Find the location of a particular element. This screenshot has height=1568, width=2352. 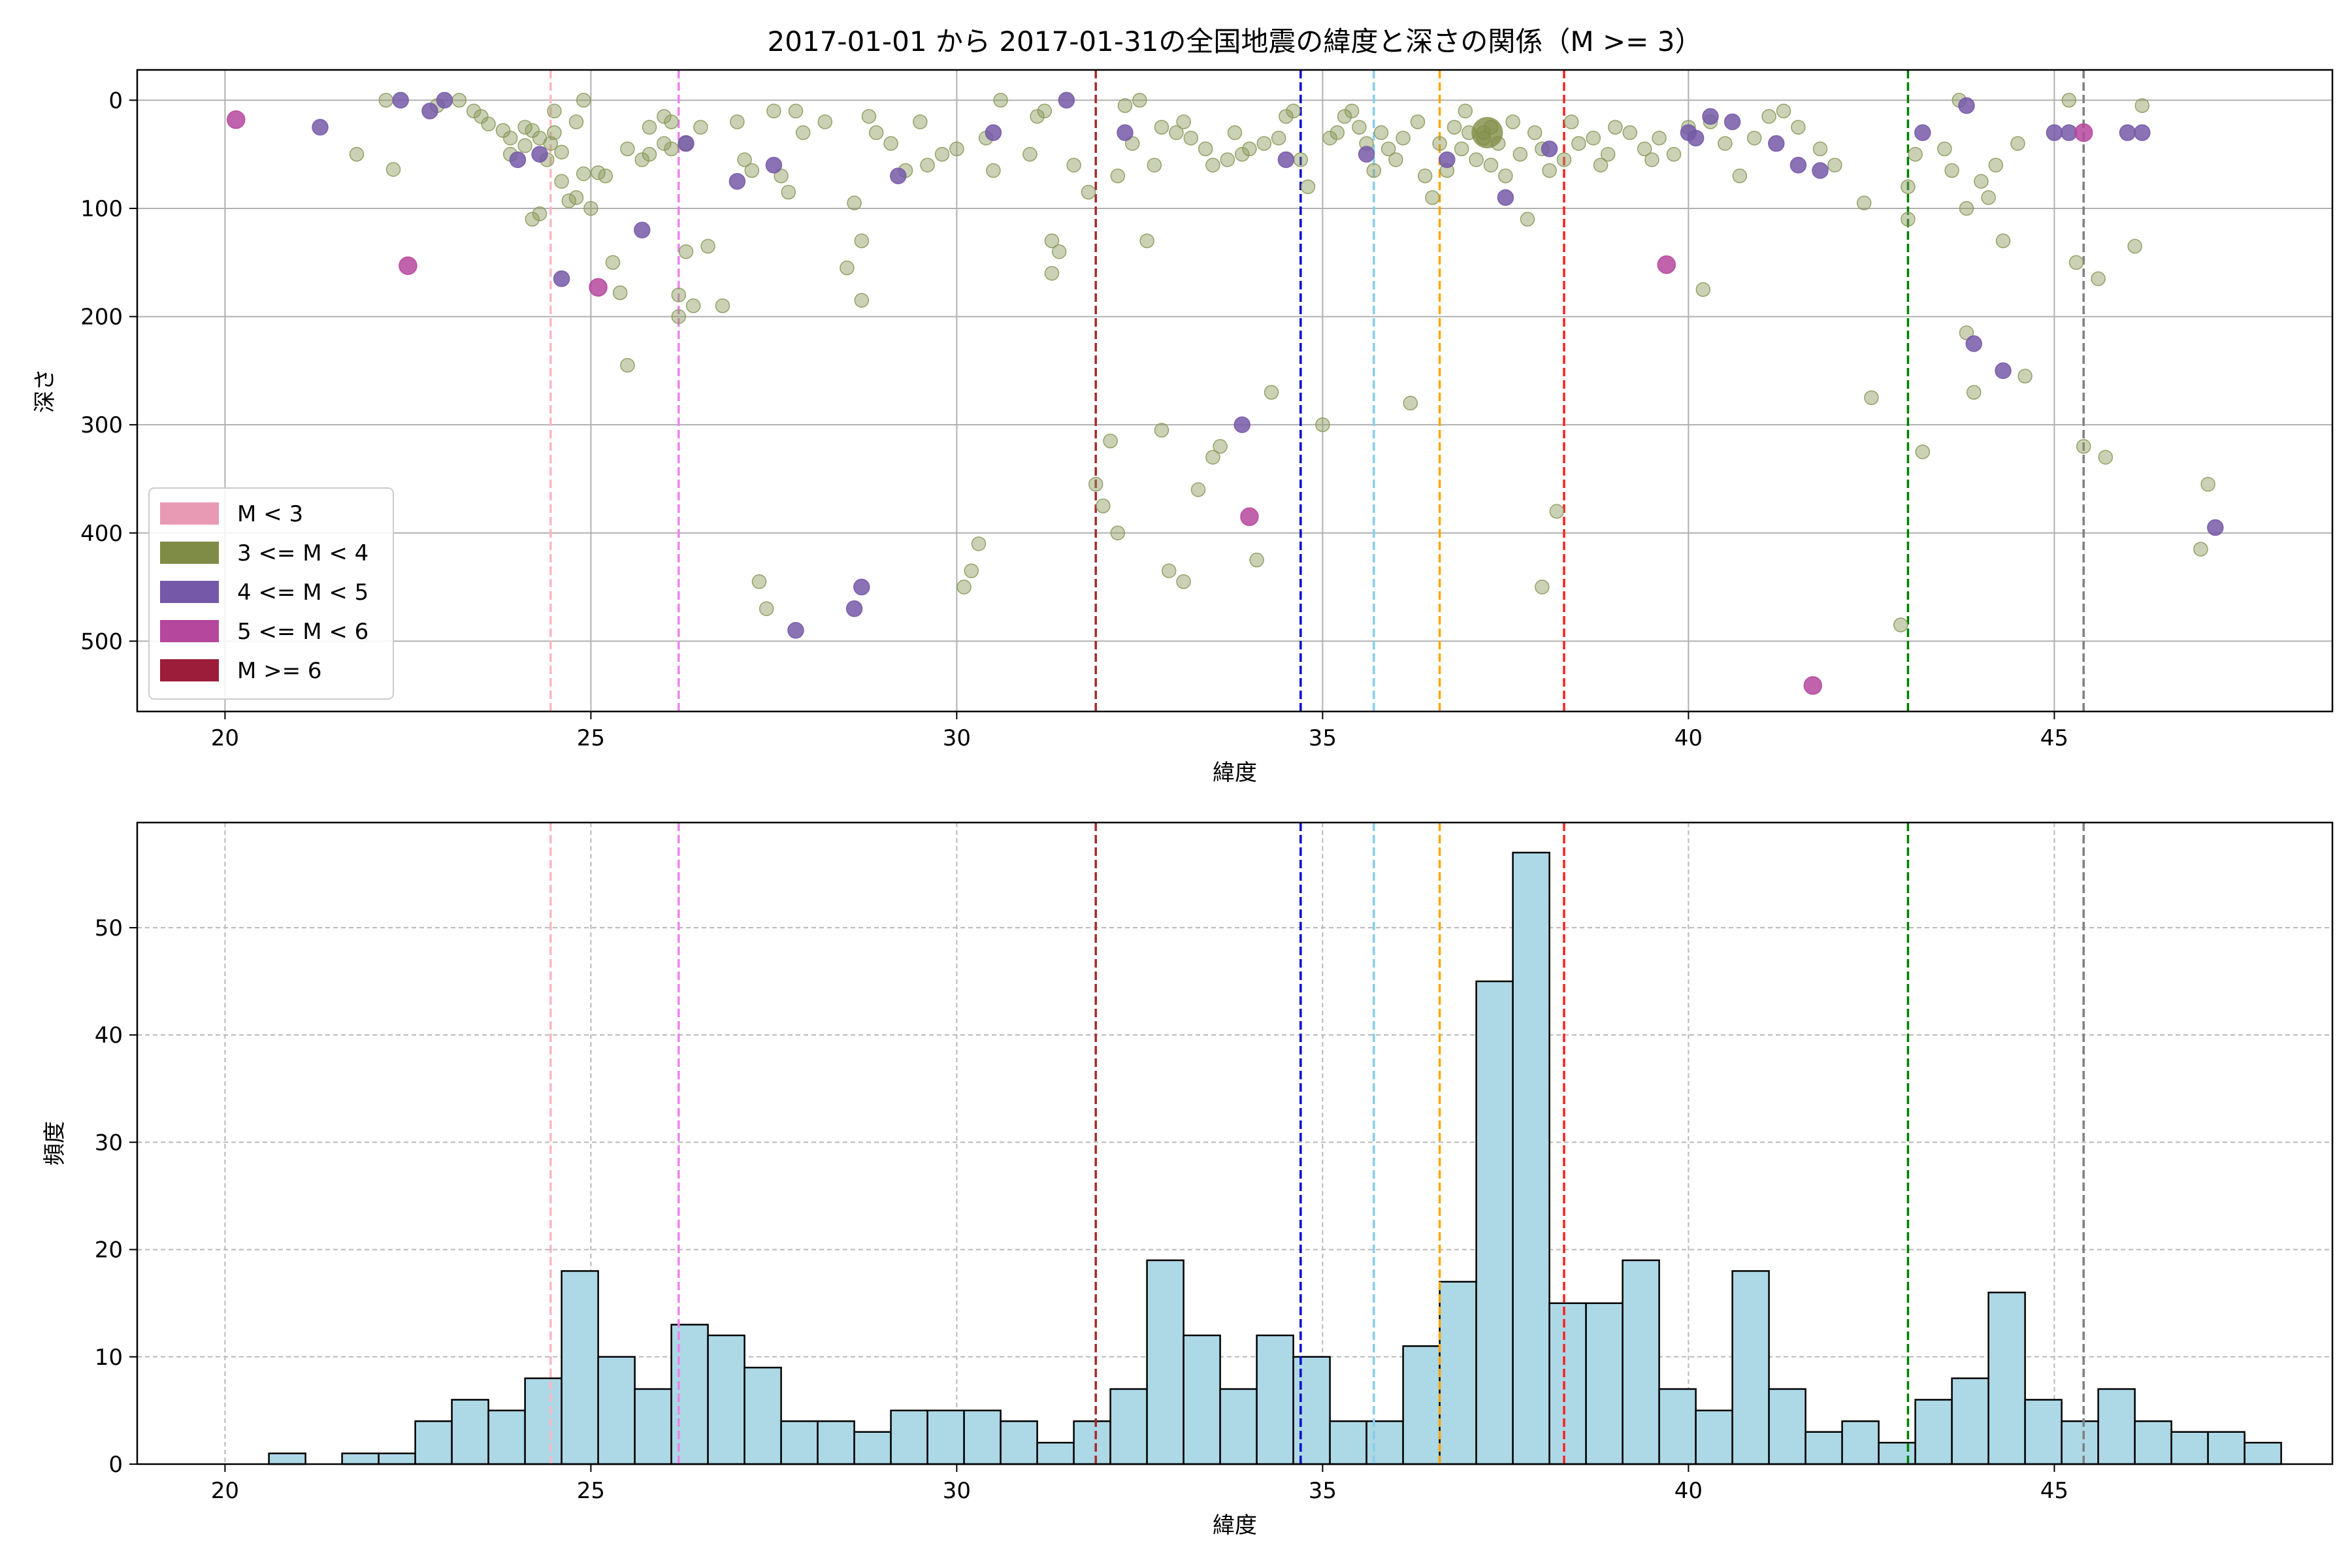

scatter-x-tick-label: 20 is located at coordinates (225, 738).